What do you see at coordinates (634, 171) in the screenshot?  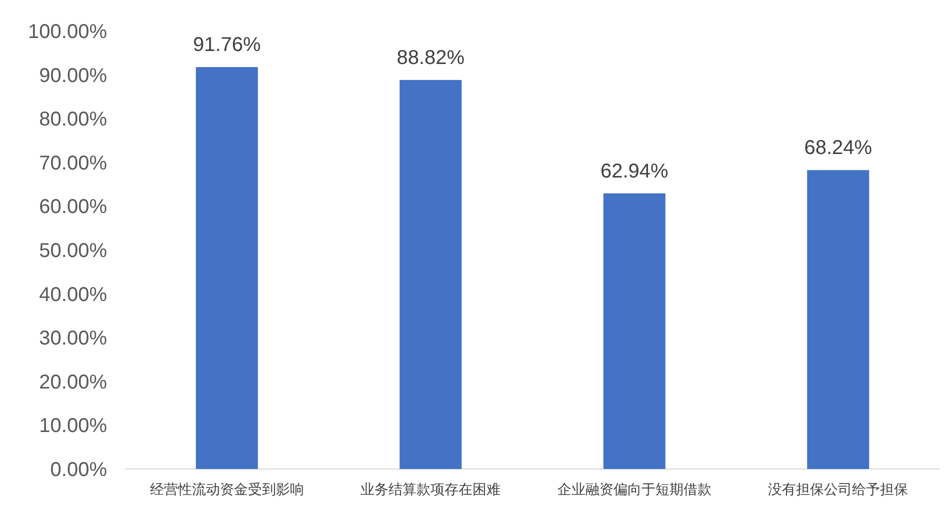 I see `data-label: 62.94%` at bounding box center [634, 171].